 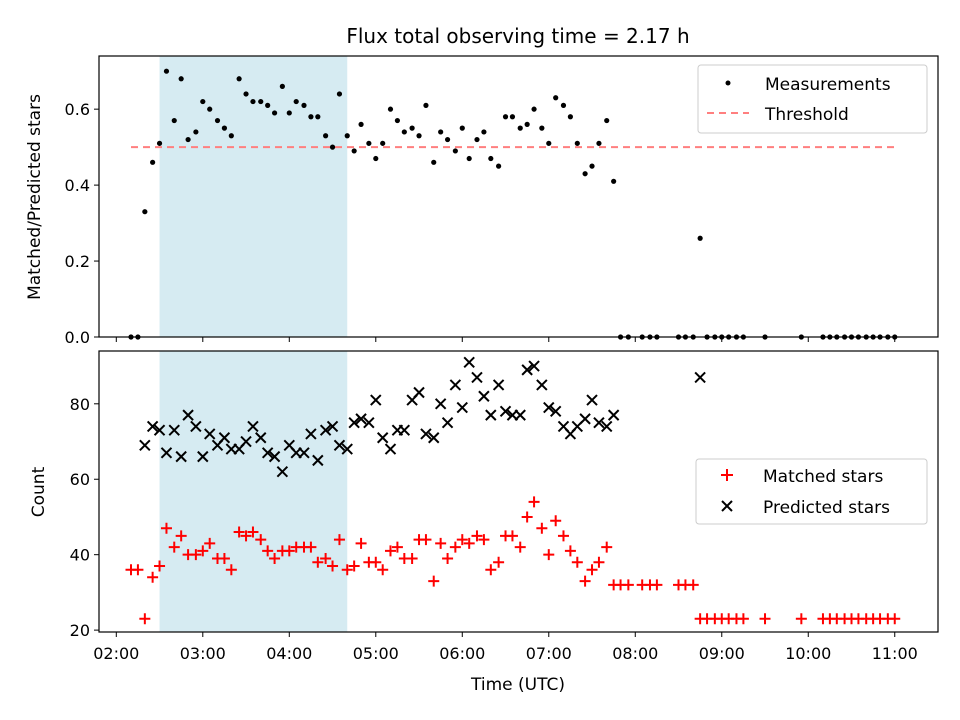 I want to click on y-tick-label: 0.6, so click(x=77, y=109).